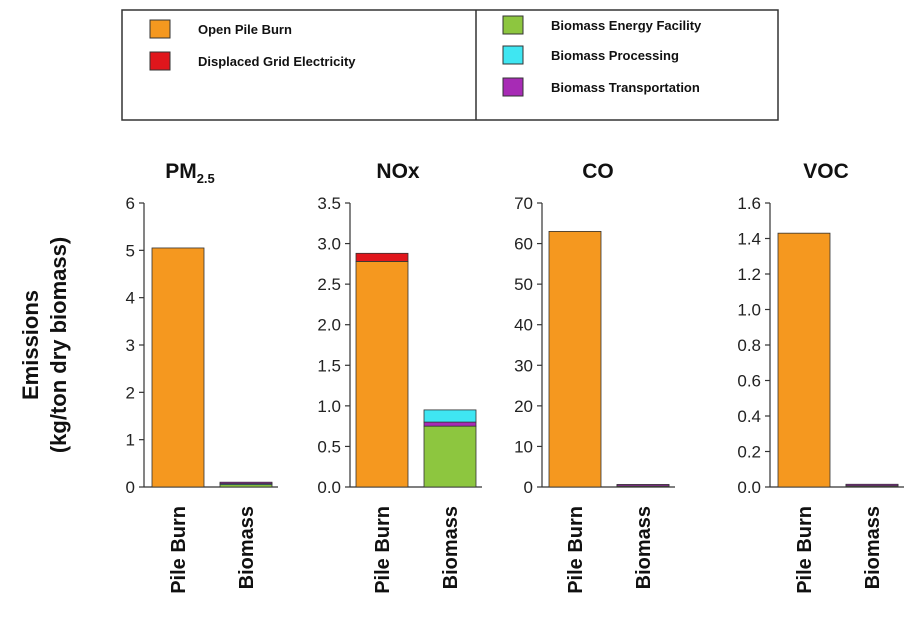 The width and height of the screenshot is (913, 630). Describe the element at coordinates (130, 250) in the screenshot. I see `y-tick-label: 5` at that location.